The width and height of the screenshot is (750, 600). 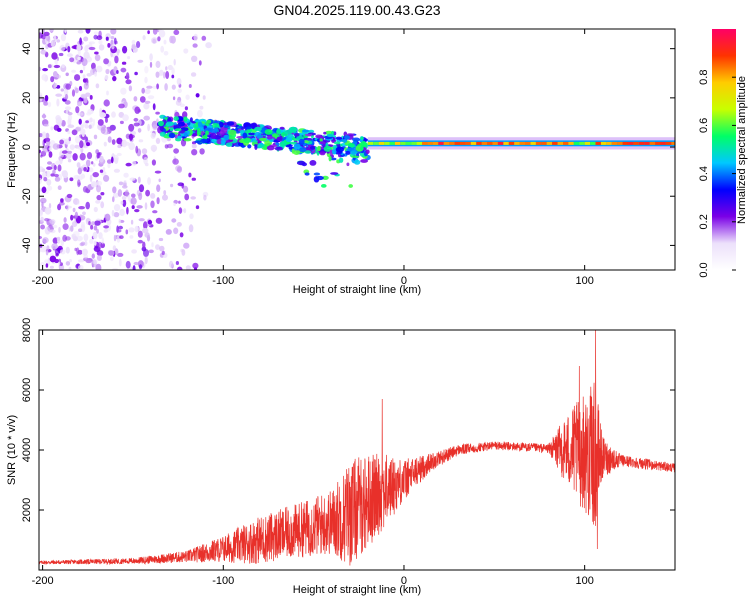 What do you see at coordinates (357, 590) in the screenshot?
I see `snr-x-axis-label: Height of straight line (km)` at bounding box center [357, 590].